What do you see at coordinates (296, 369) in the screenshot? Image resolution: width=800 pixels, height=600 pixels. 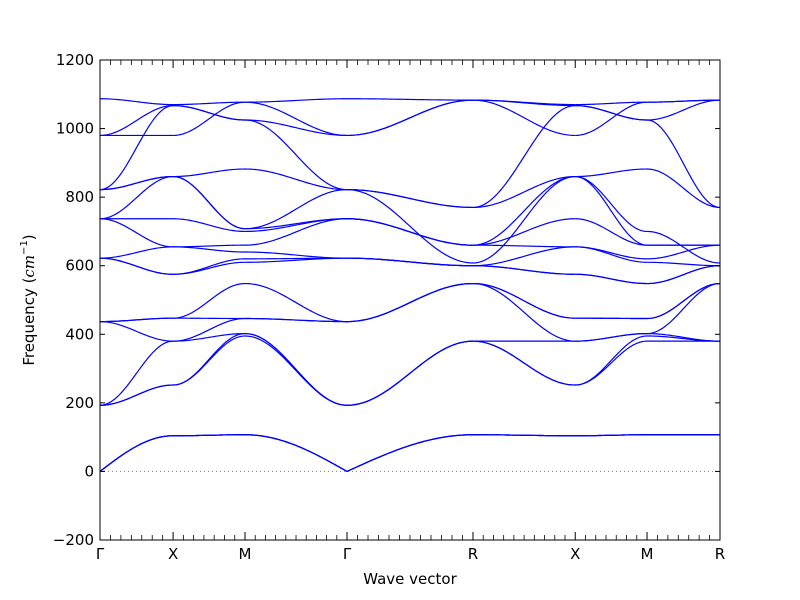 I see `band-line-seg2-b5` at bounding box center [296, 369].